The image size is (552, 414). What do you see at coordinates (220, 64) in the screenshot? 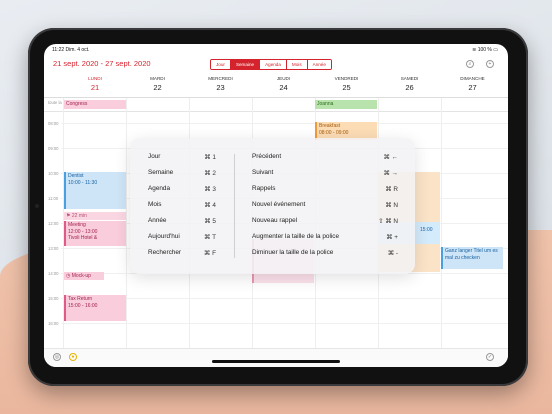
I see `view-day: Jour` at bounding box center [220, 64].